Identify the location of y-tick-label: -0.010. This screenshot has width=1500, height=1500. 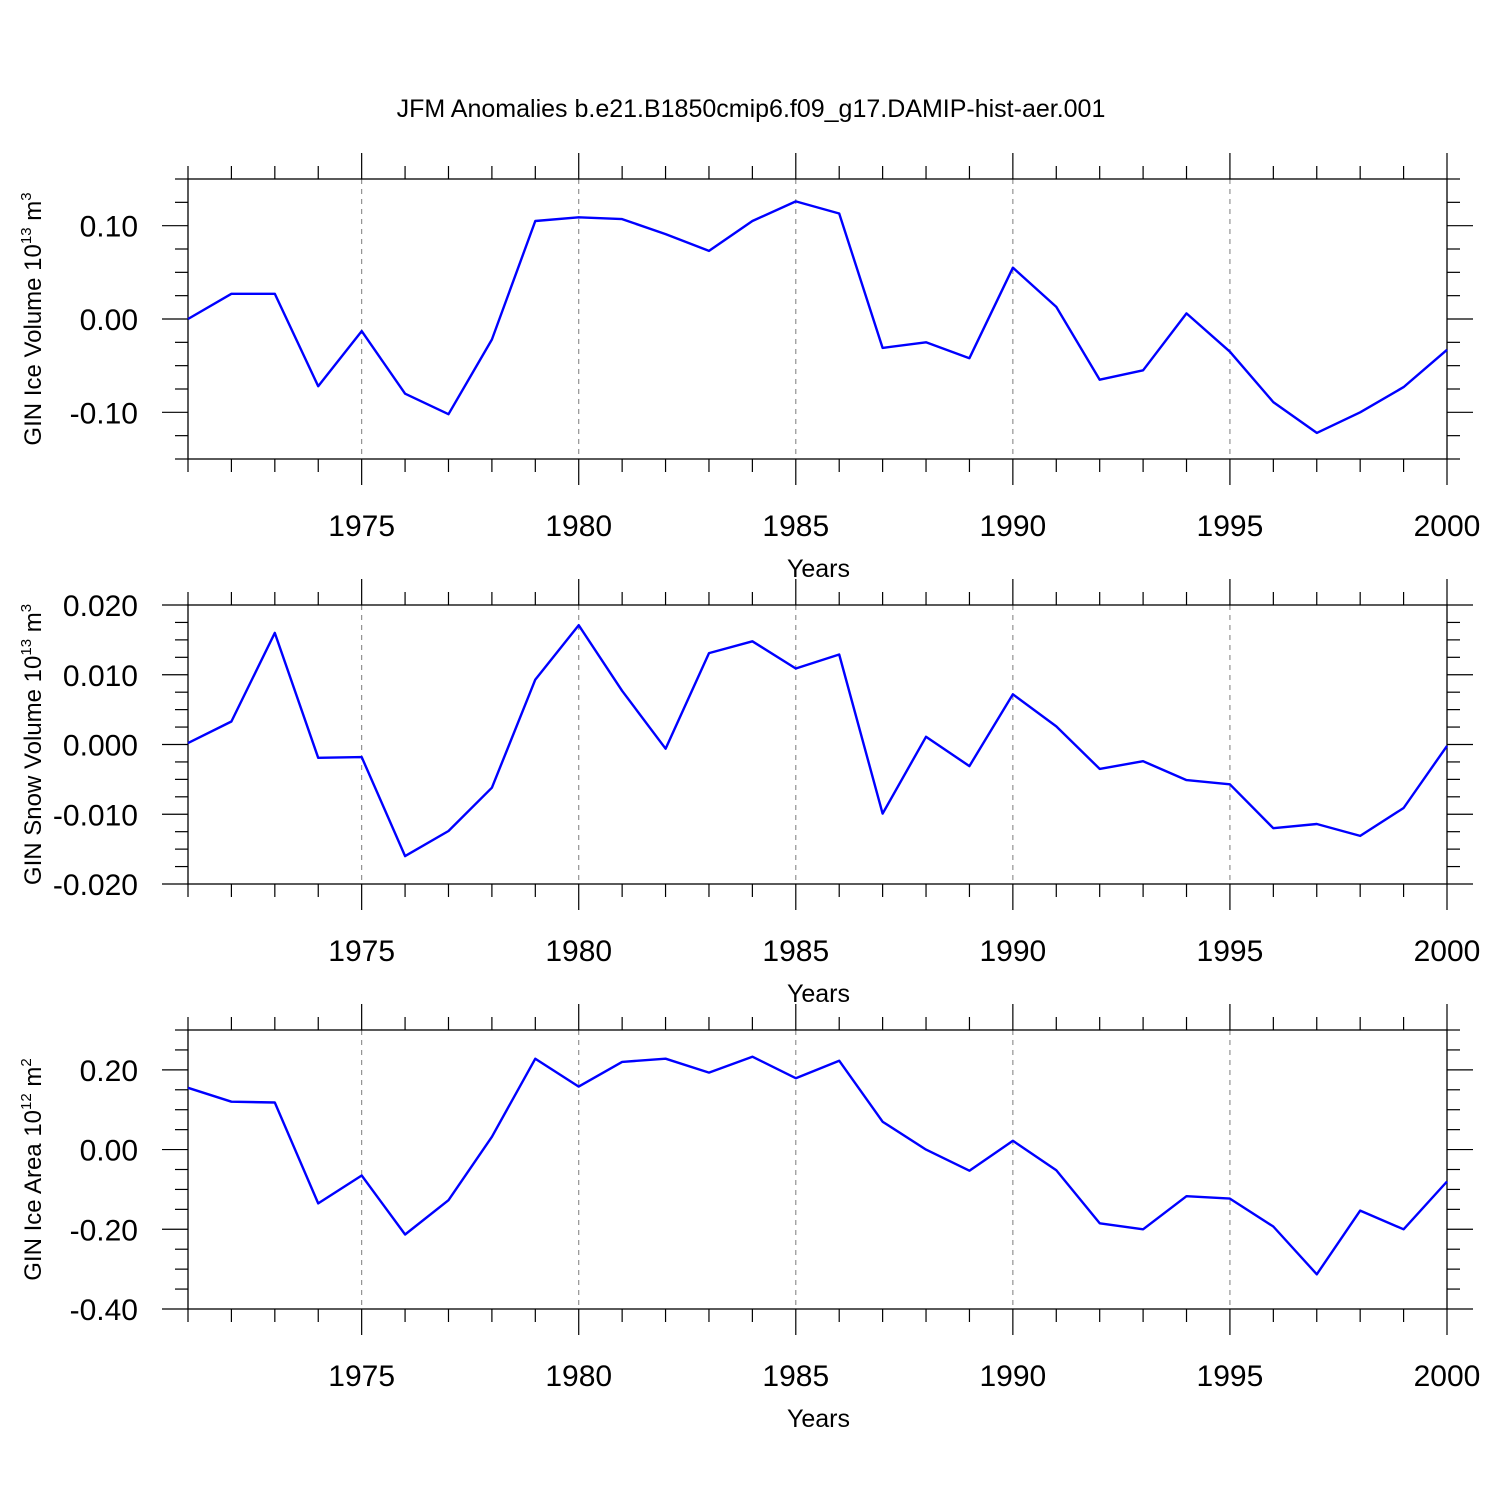
(95, 815).